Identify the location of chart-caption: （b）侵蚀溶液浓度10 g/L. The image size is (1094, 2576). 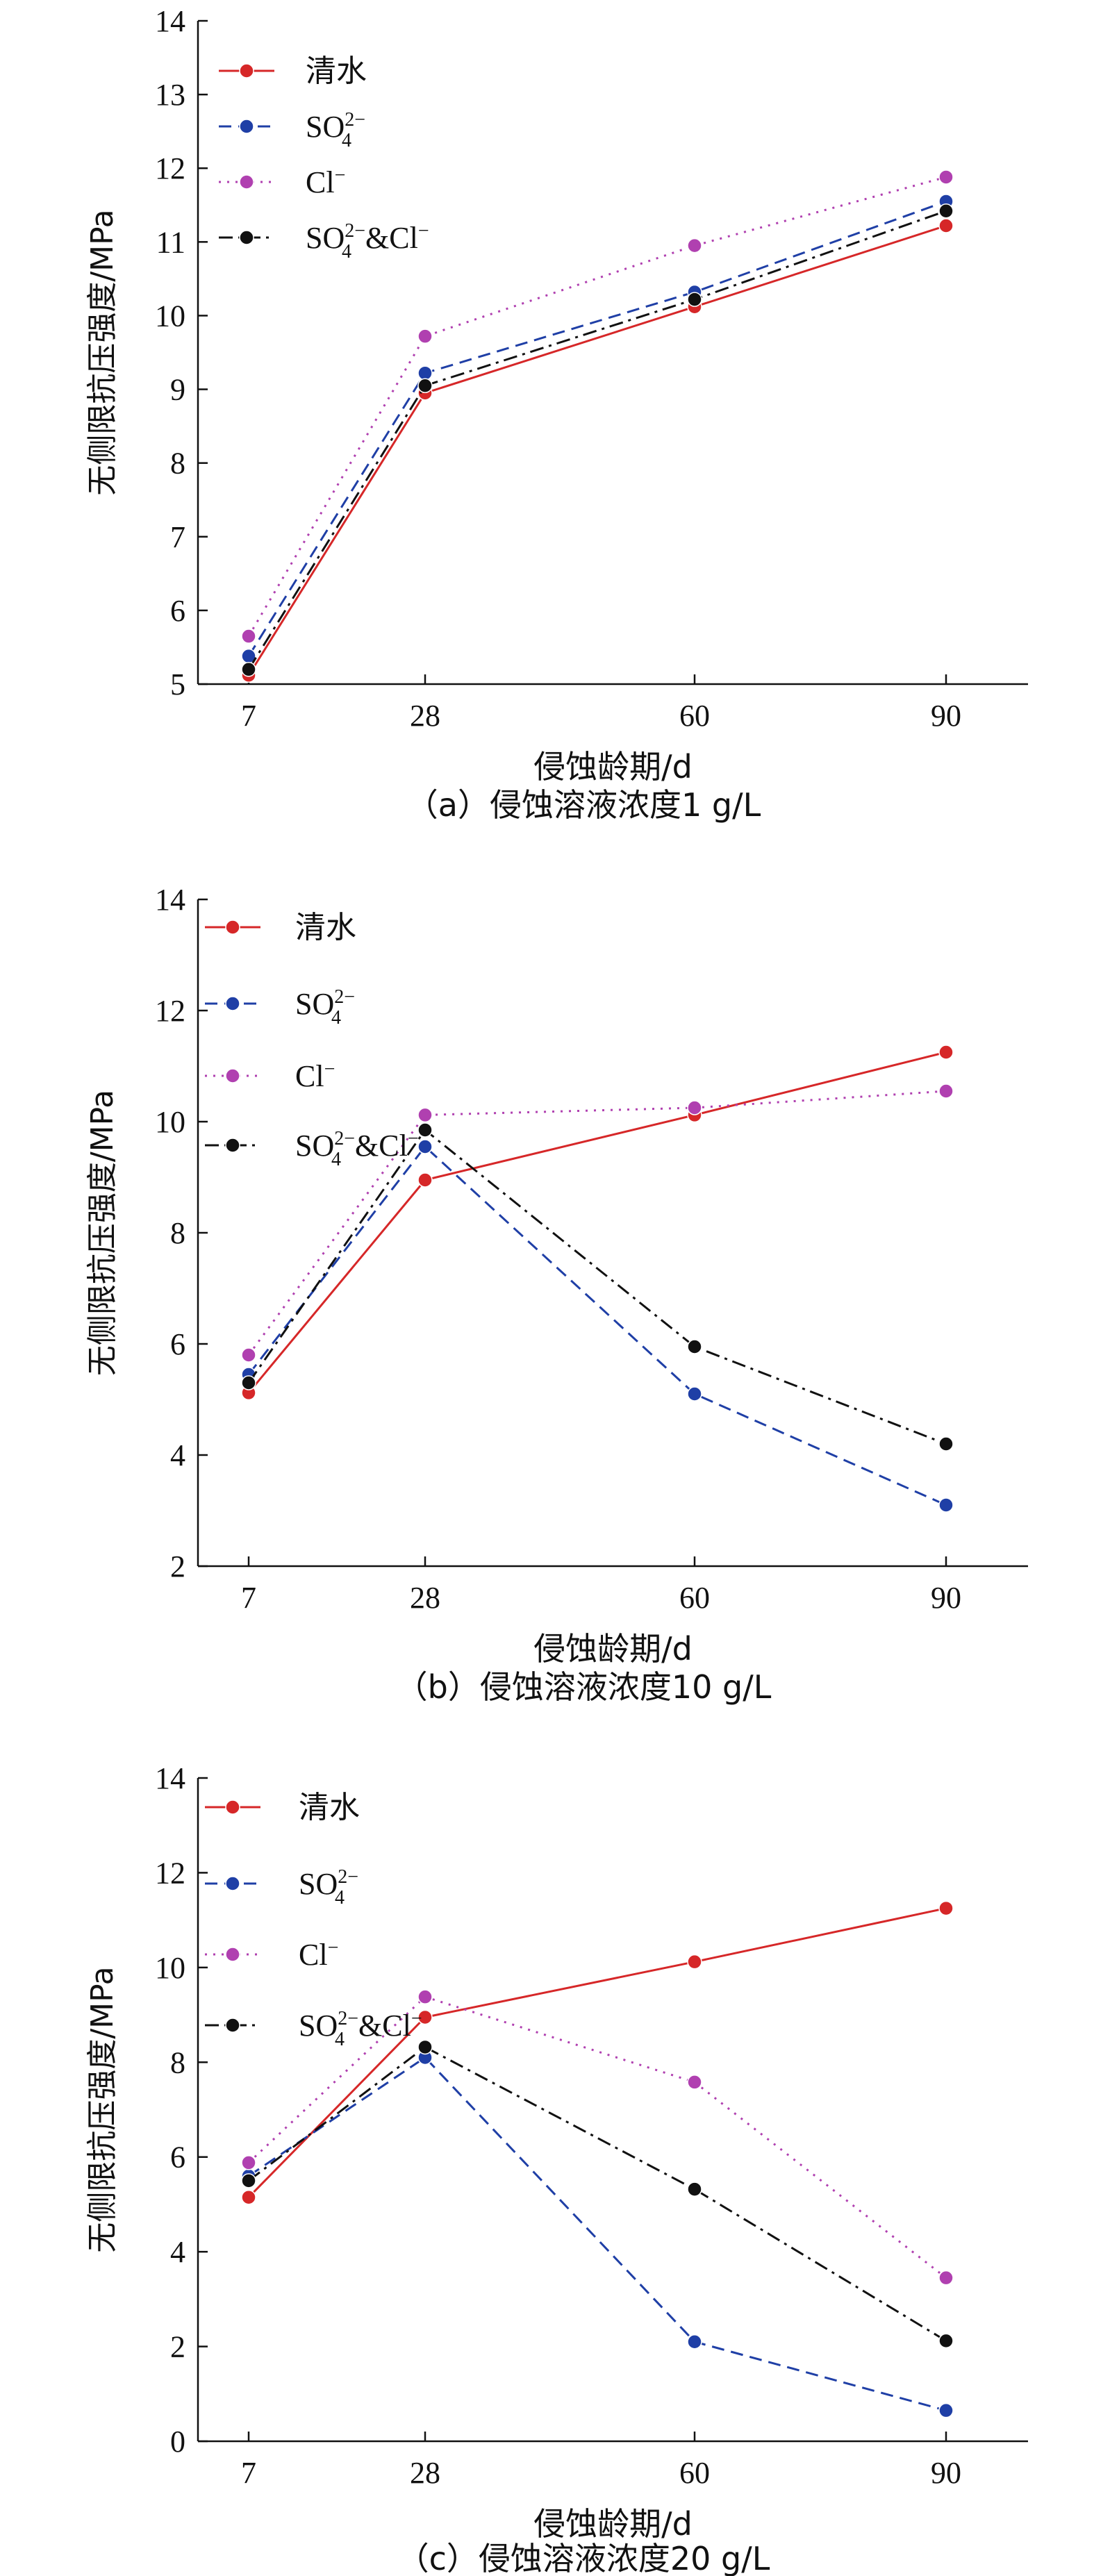
(584, 1687).